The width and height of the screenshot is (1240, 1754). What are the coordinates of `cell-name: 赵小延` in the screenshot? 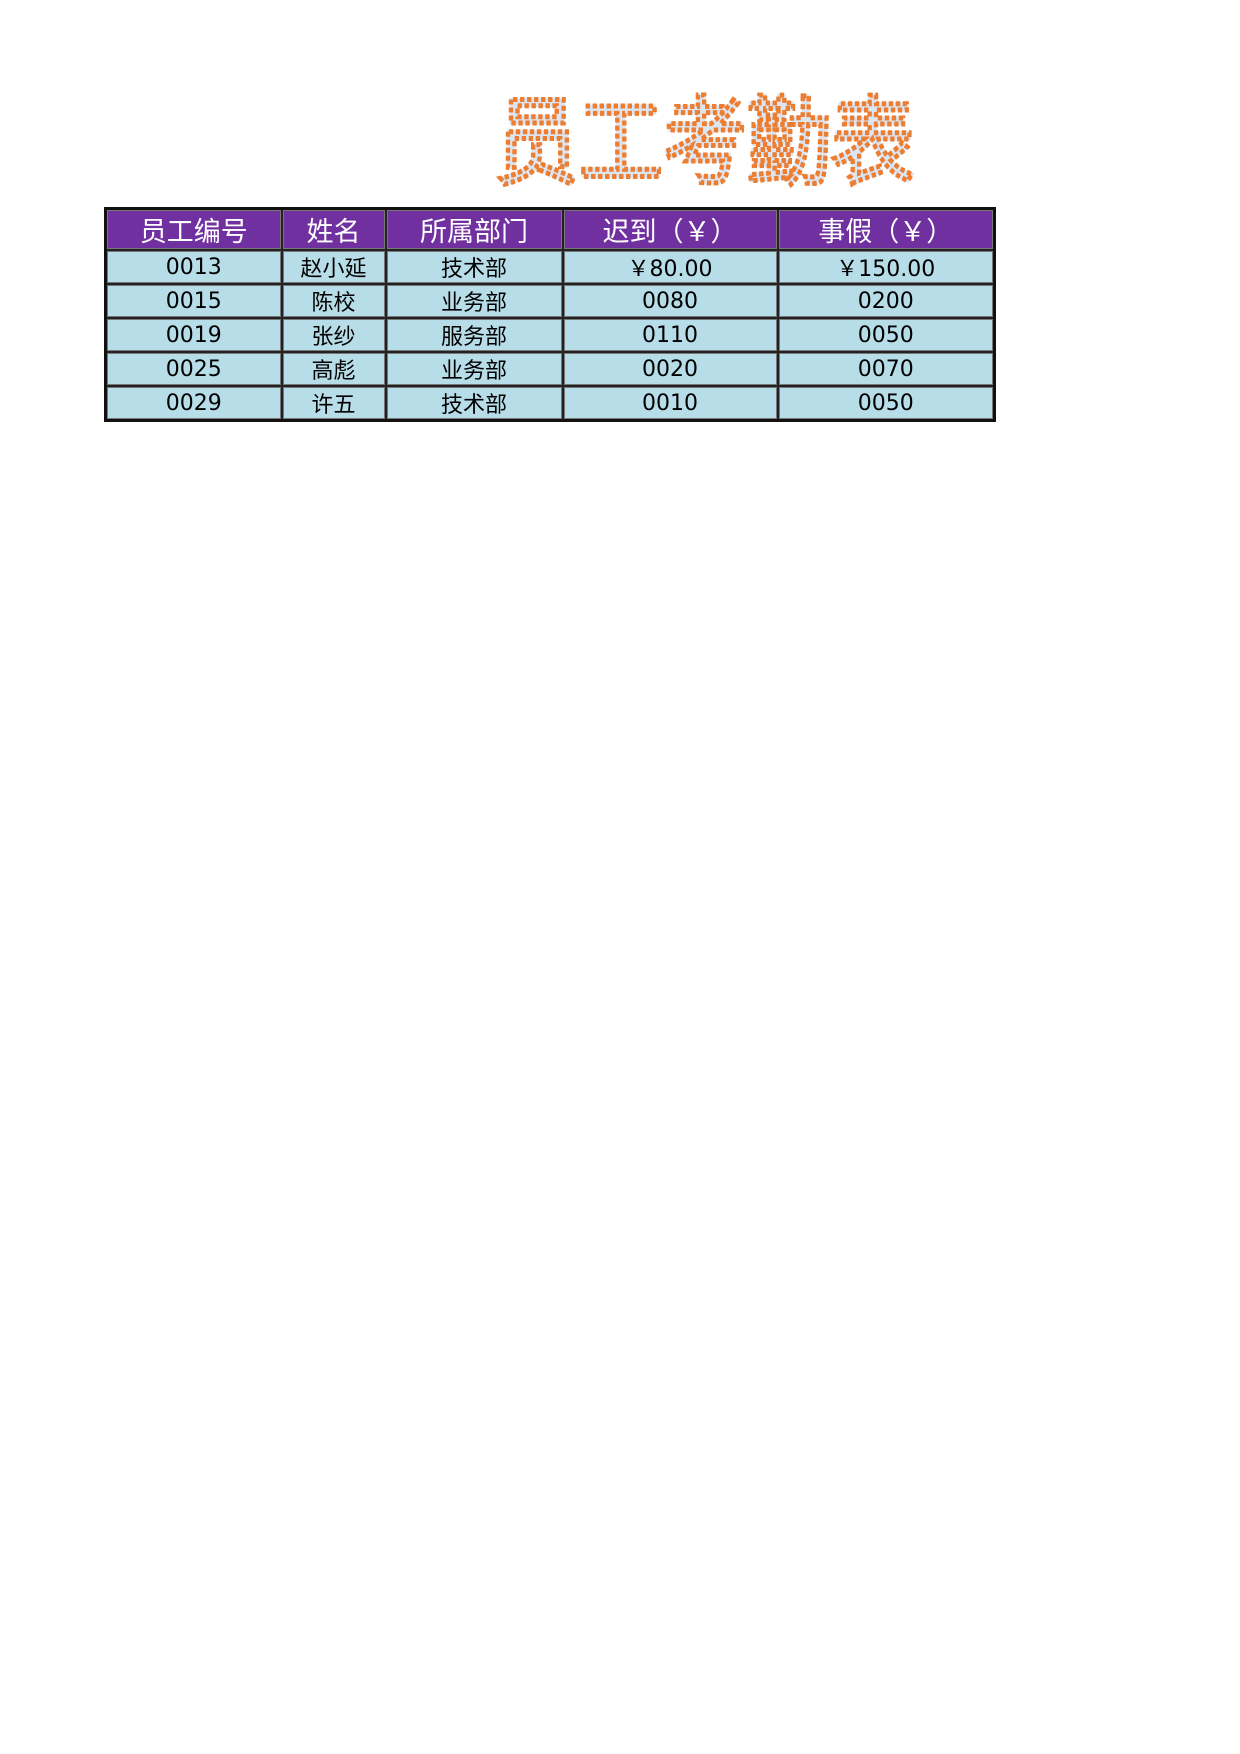 It's located at (333, 267).